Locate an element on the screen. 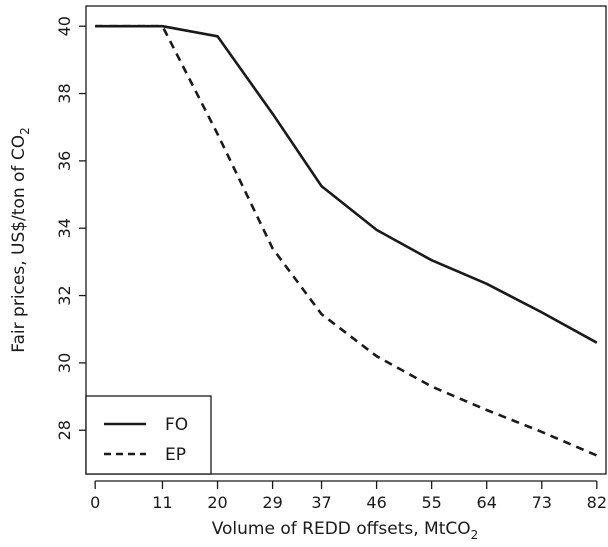 This screenshot has height=547, width=608. x-axis: 0 11 20 29 37 46 55 64 73 82 is located at coordinates (348, 496).